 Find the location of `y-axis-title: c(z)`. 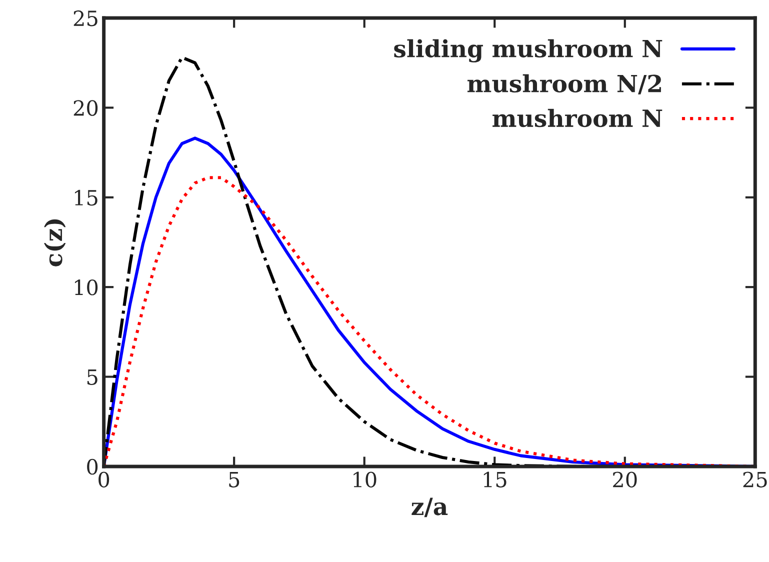

y-axis-title: c(z) is located at coordinates (55, 242).